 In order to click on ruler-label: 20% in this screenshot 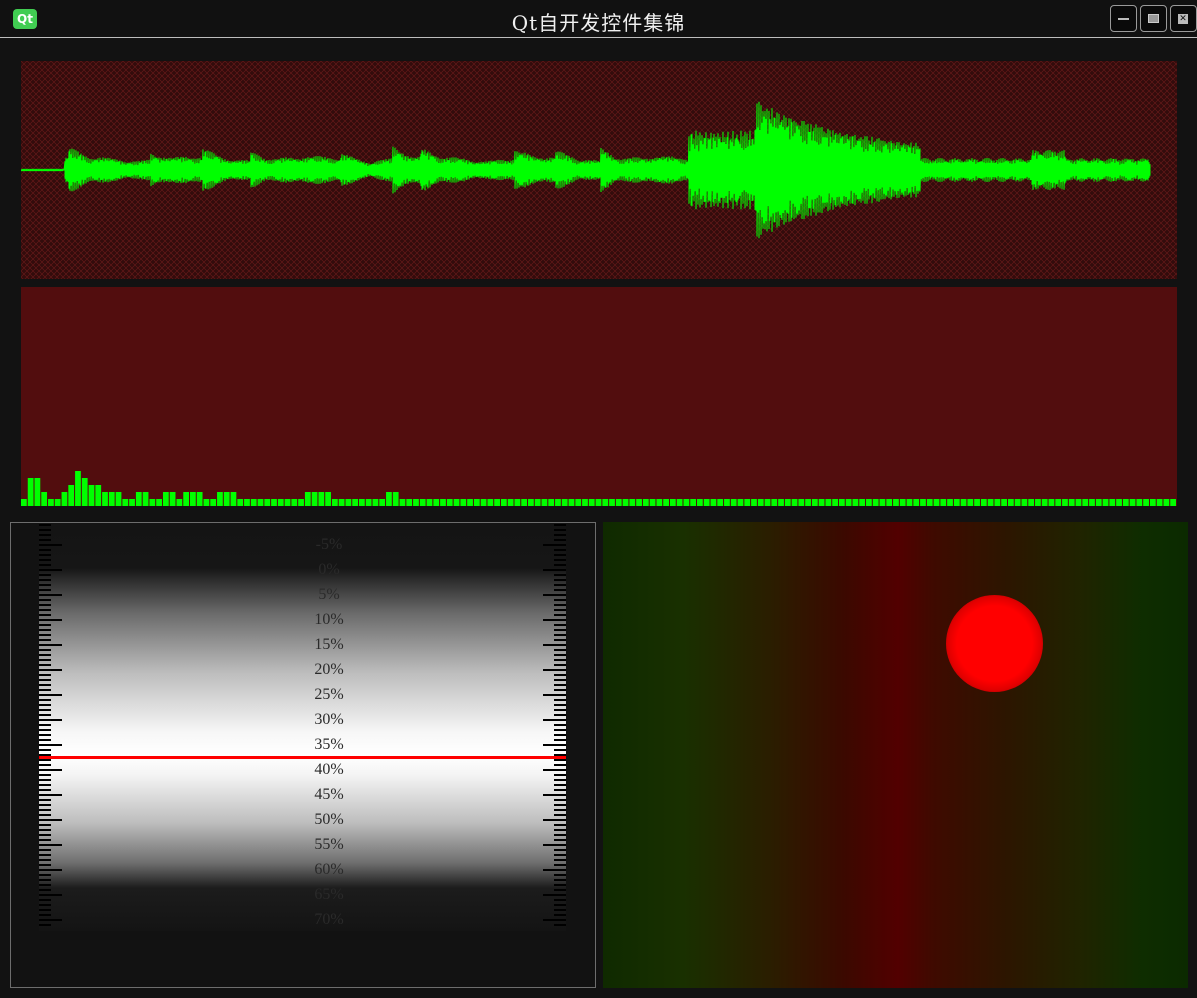, I will do `click(329, 669)`.